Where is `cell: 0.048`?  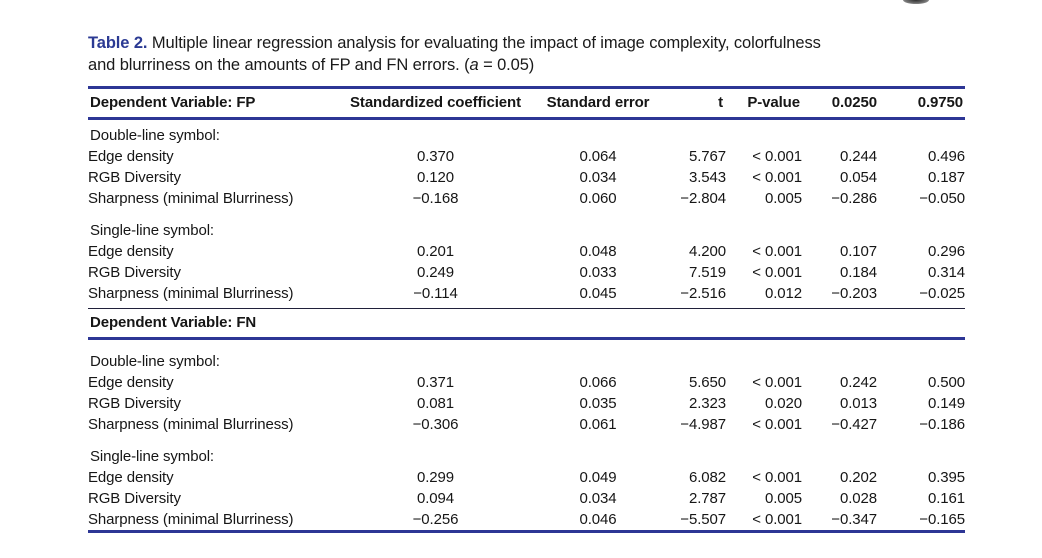
cell: 0.048 is located at coordinates (598, 251).